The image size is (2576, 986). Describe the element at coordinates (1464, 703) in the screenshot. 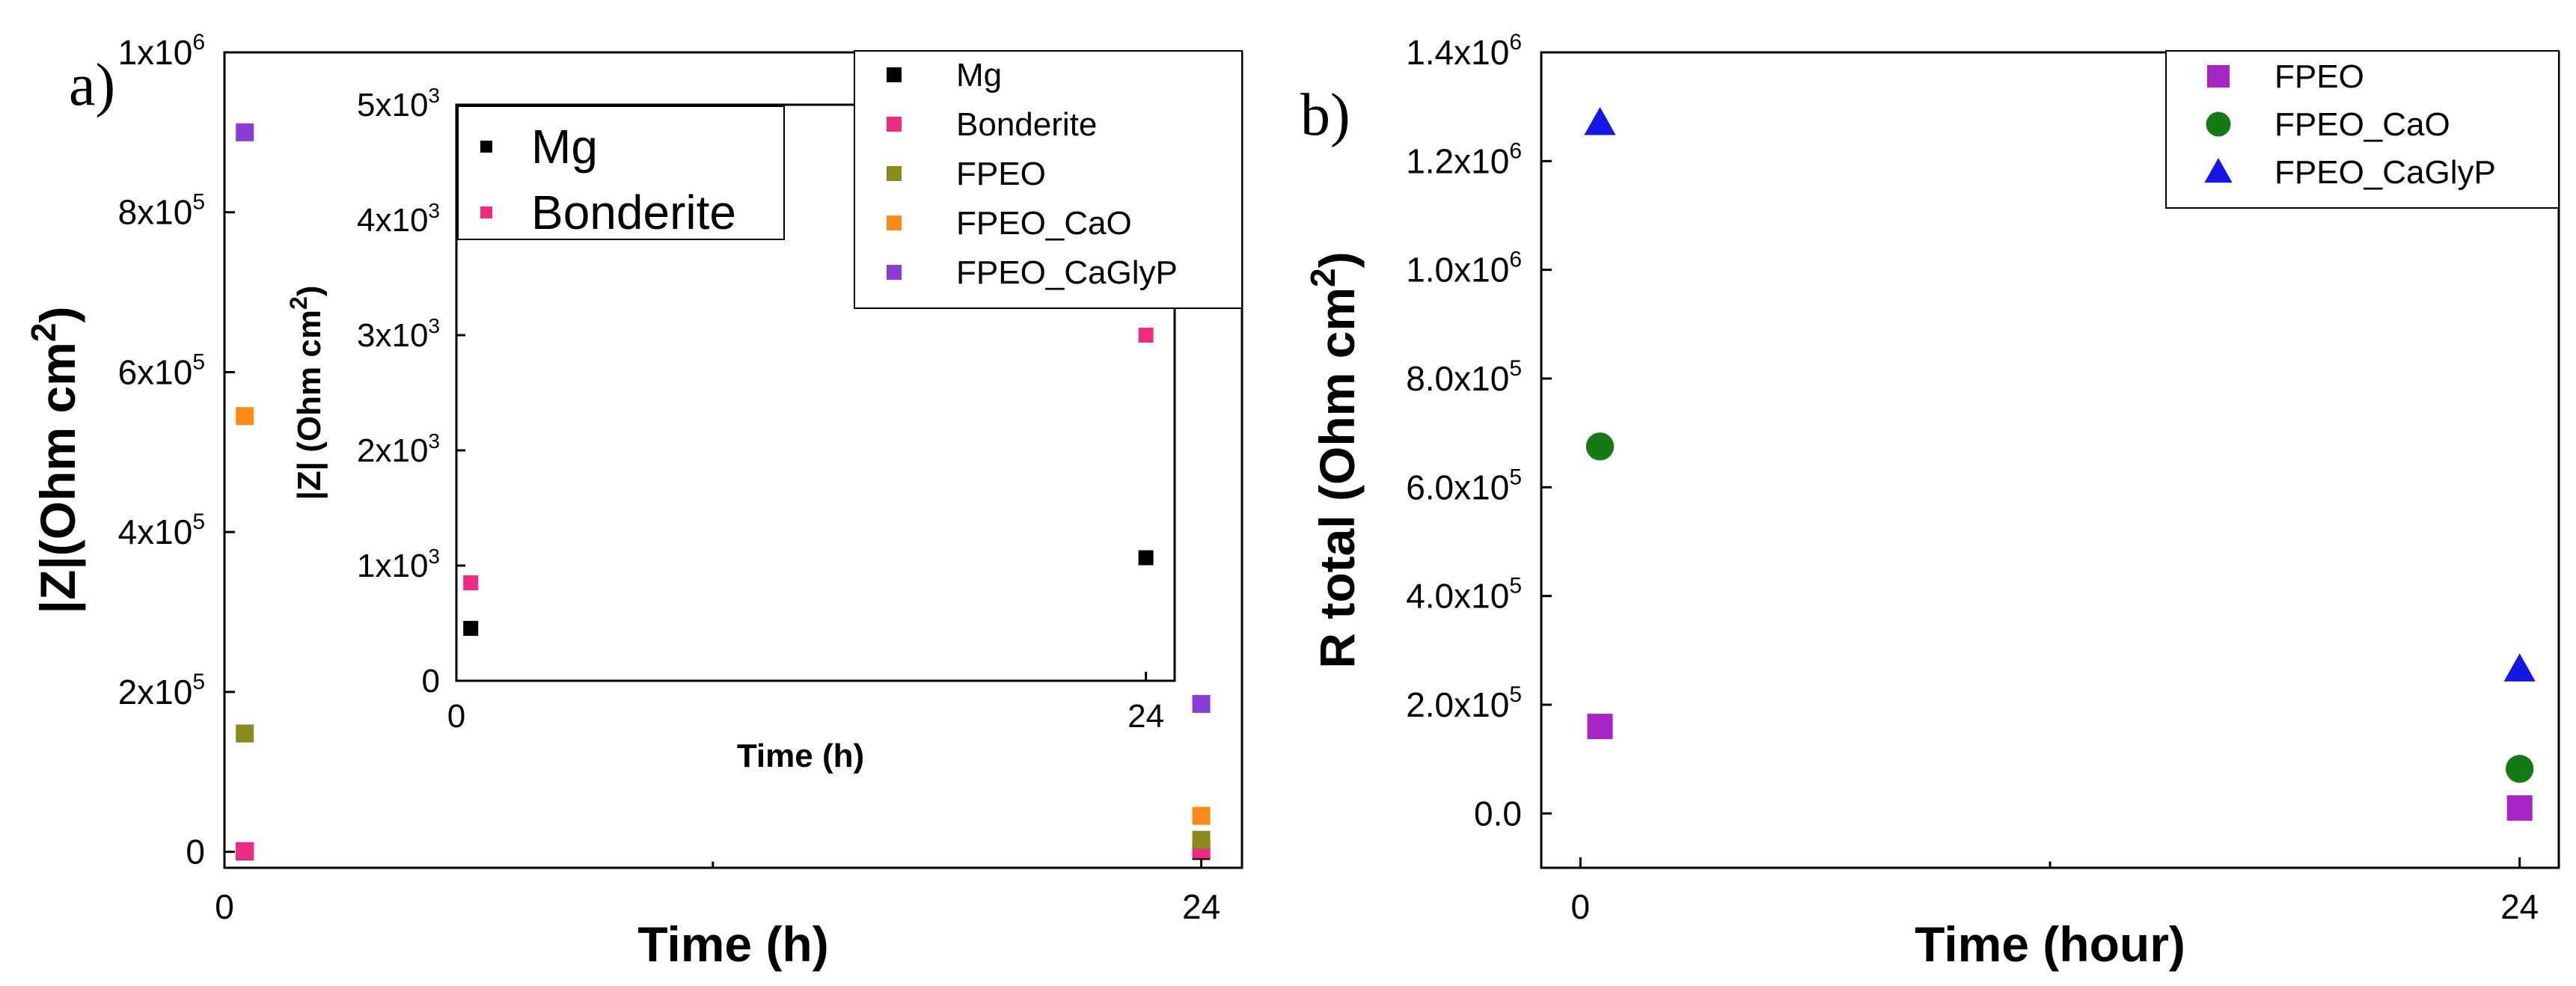

I see `y-tick-label: 2.0x10⁵` at that location.